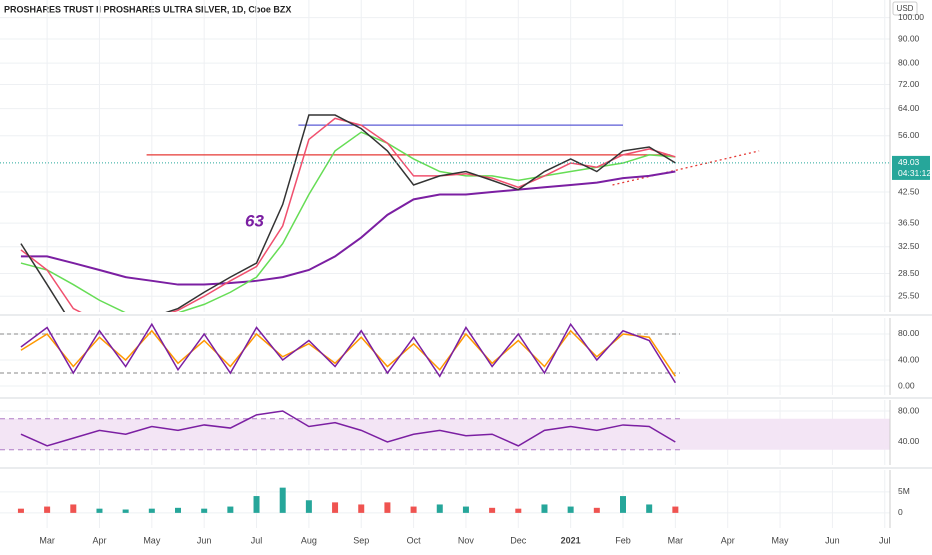  I want to click on y-tick-label: 5M, so click(904, 491).